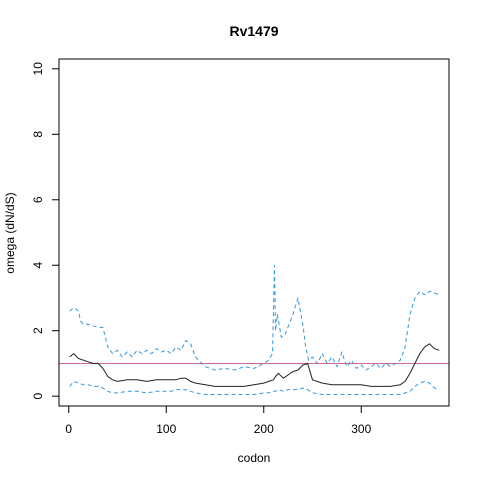 This screenshot has width=480, height=480. What do you see at coordinates (264, 429) in the screenshot?
I see `x-tick-label: 200` at bounding box center [264, 429].